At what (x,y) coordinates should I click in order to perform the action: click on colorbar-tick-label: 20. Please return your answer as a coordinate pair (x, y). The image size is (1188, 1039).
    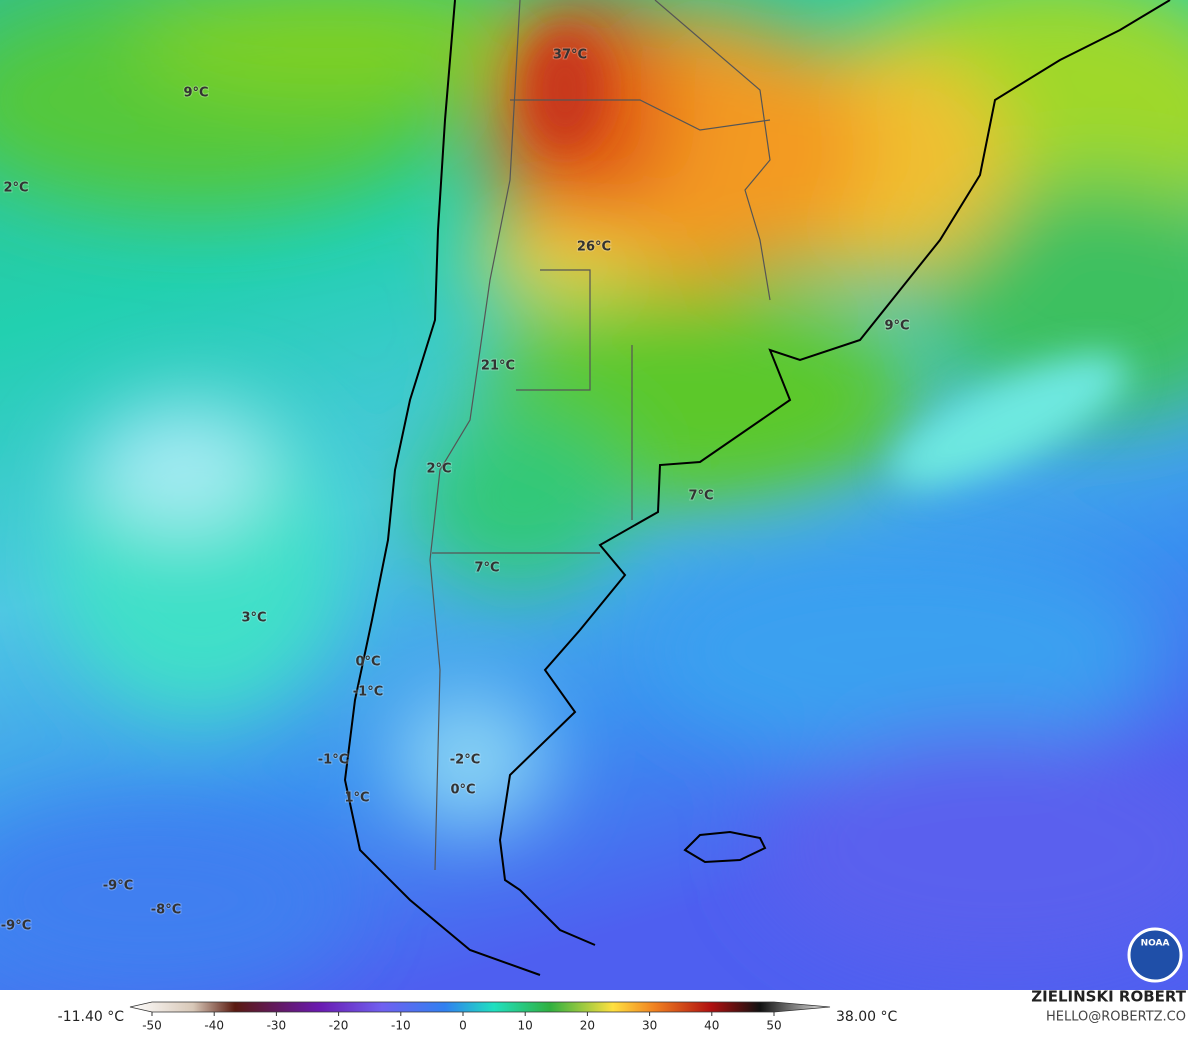
    Looking at the image, I should click on (587, 1026).